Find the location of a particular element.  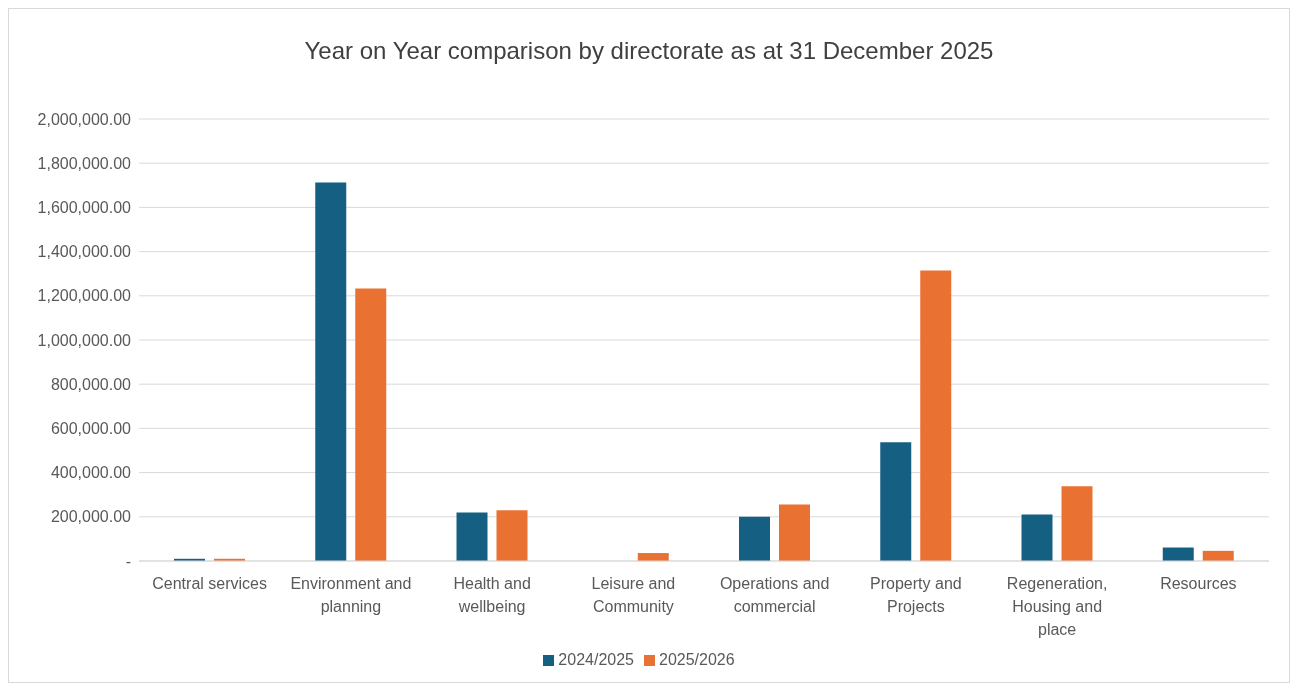

x-tick-label: Leisure and Community is located at coordinates (633, 595).